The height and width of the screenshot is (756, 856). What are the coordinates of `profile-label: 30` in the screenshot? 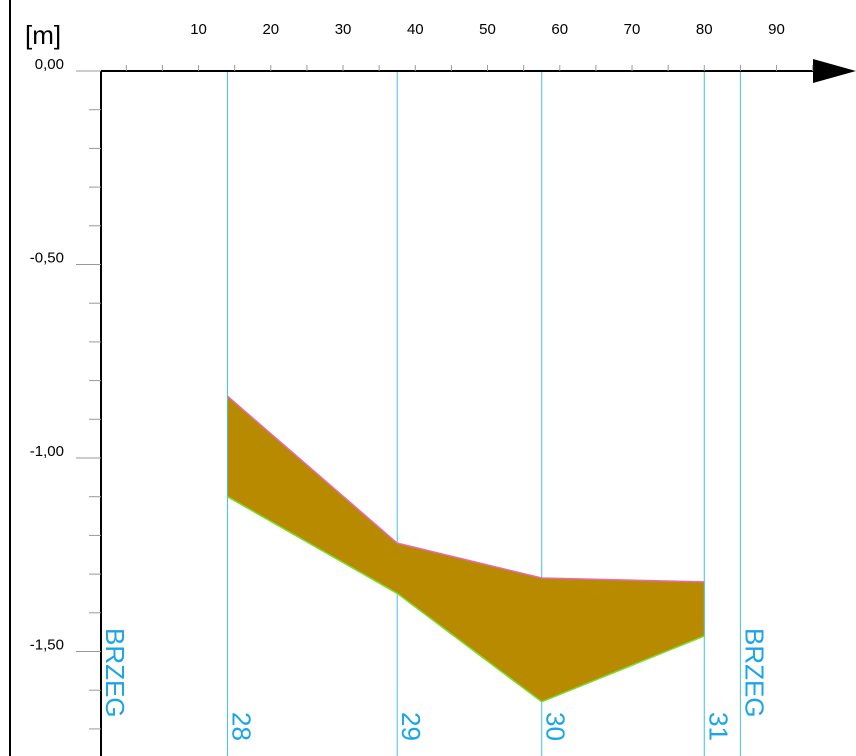 It's located at (556, 726).